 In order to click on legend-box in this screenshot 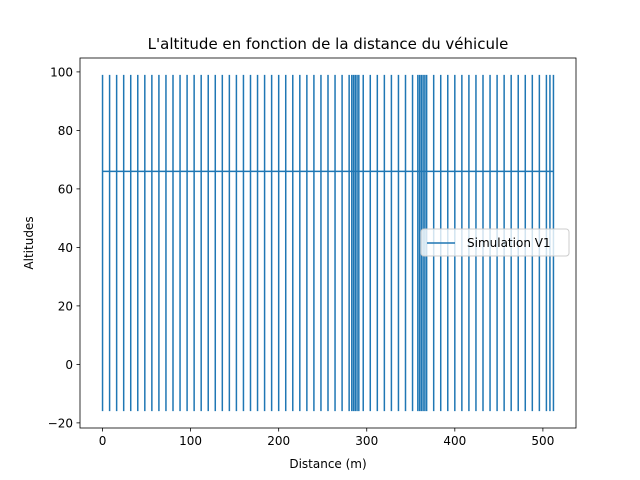, I will do `click(495, 242)`.